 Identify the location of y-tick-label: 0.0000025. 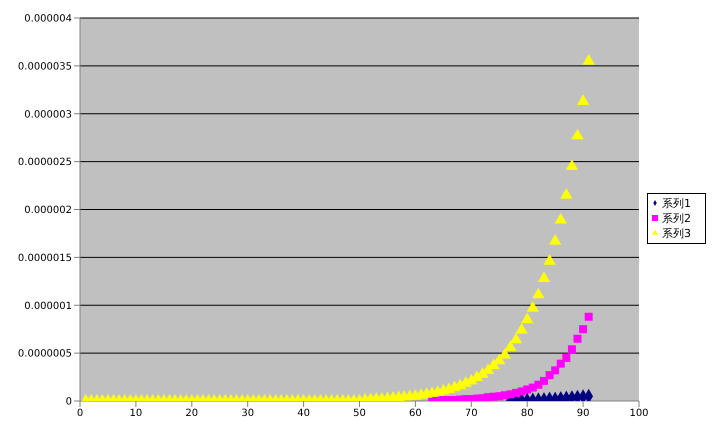
(45, 162).